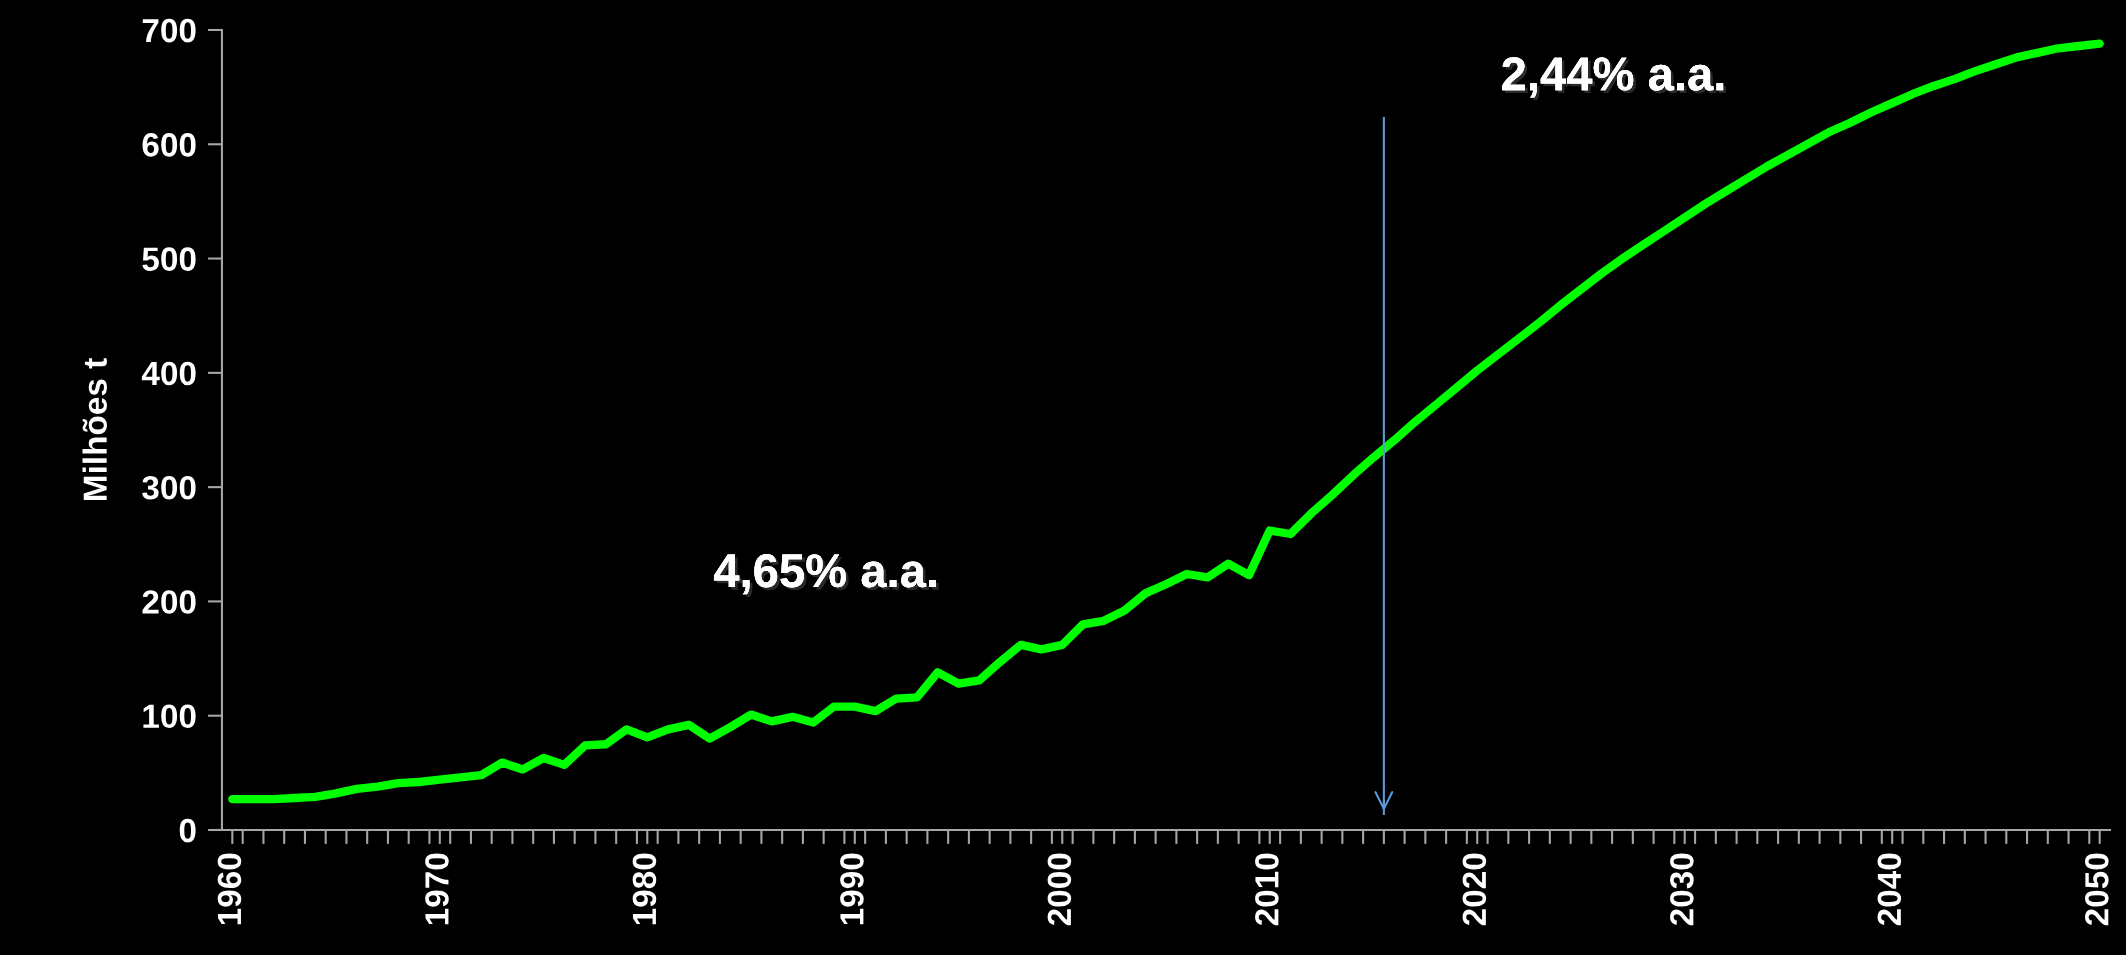  I want to click on y-tick-label: 500, so click(169, 259).